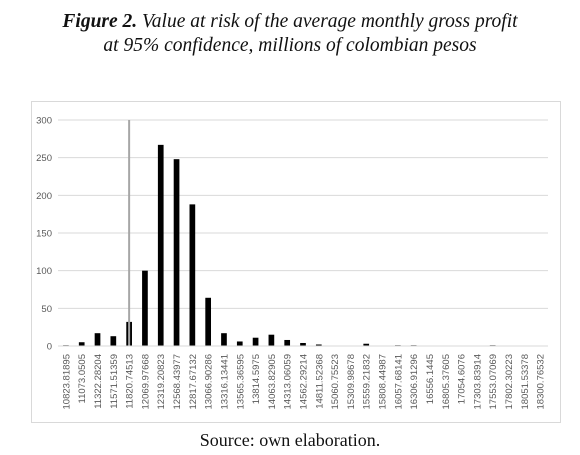  What do you see at coordinates (351, 381) in the screenshot?
I see `x-tick-label-18: 15309.98678` at bounding box center [351, 381].